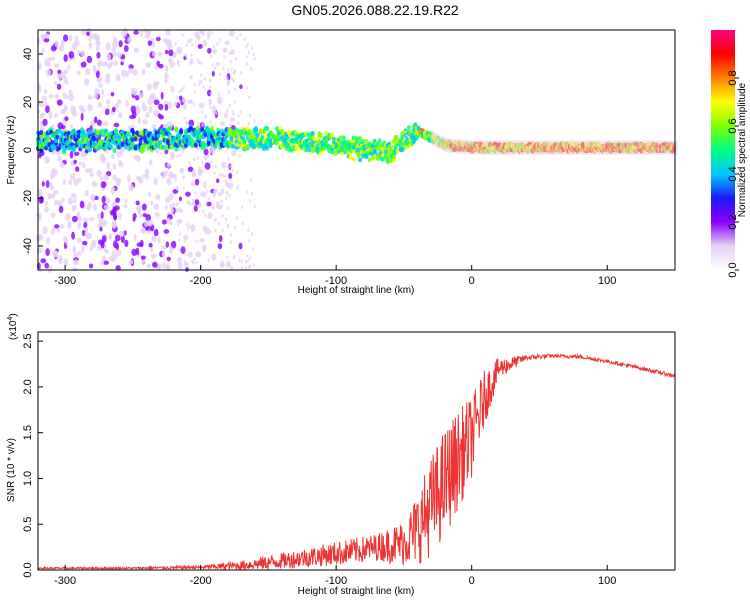 Image resolution: width=750 pixels, height=605 pixels. What do you see at coordinates (32, 456) in the screenshot?
I see `snr-y-ticks: 0.0 0.5 1.0 1.5 2.0 2.5` at bounding box center [32, 456].